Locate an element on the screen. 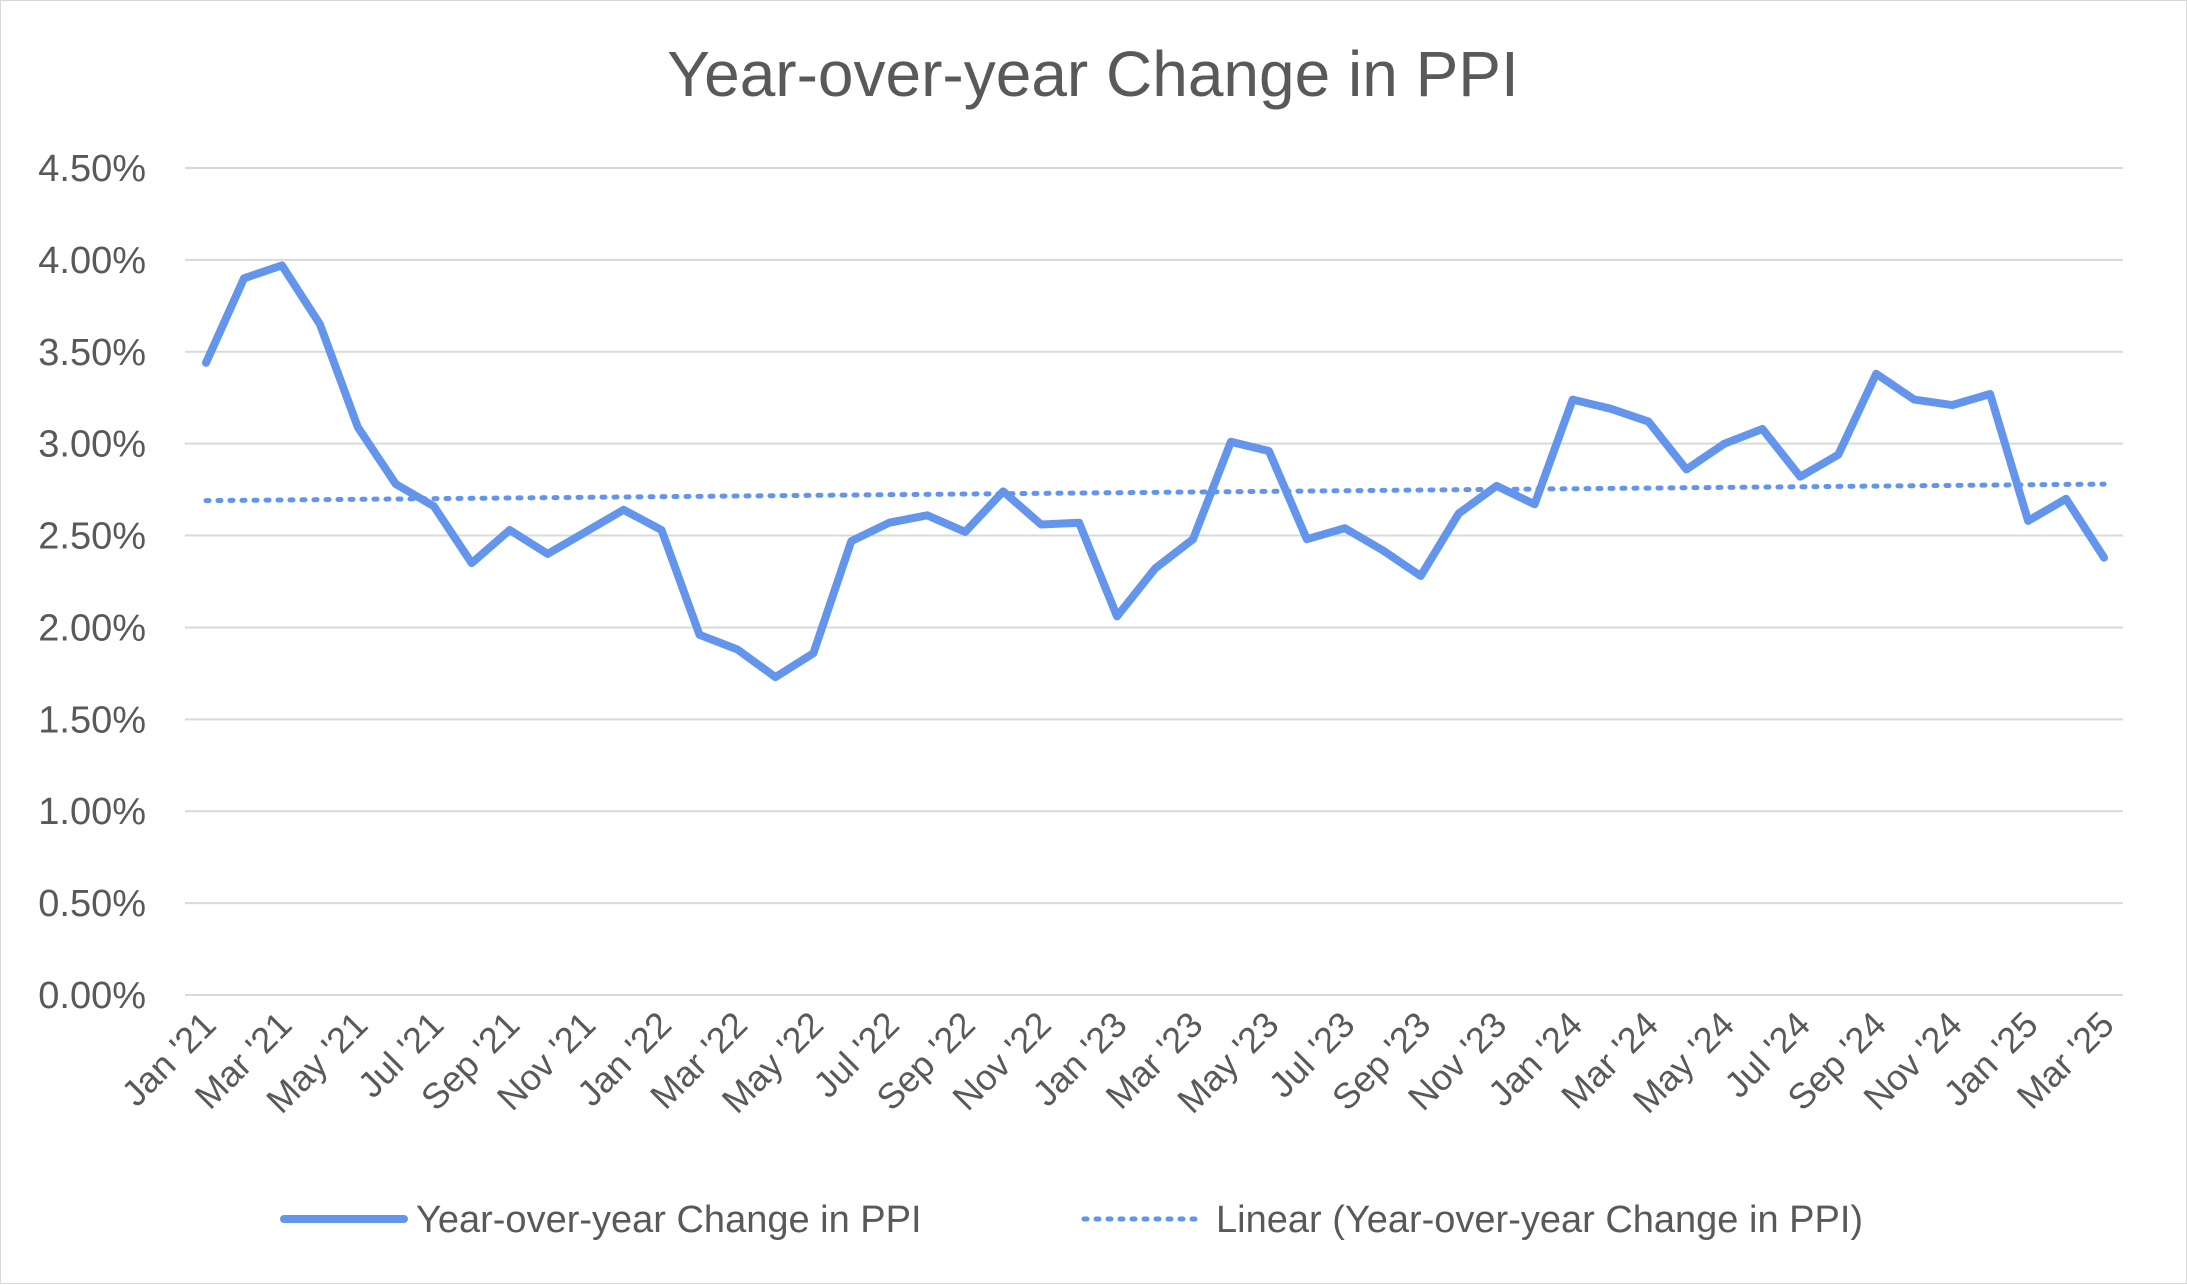 This screenshot has height=1285, width=2187. y-tick-label: 2.50% is located at coordinates (92, 537).